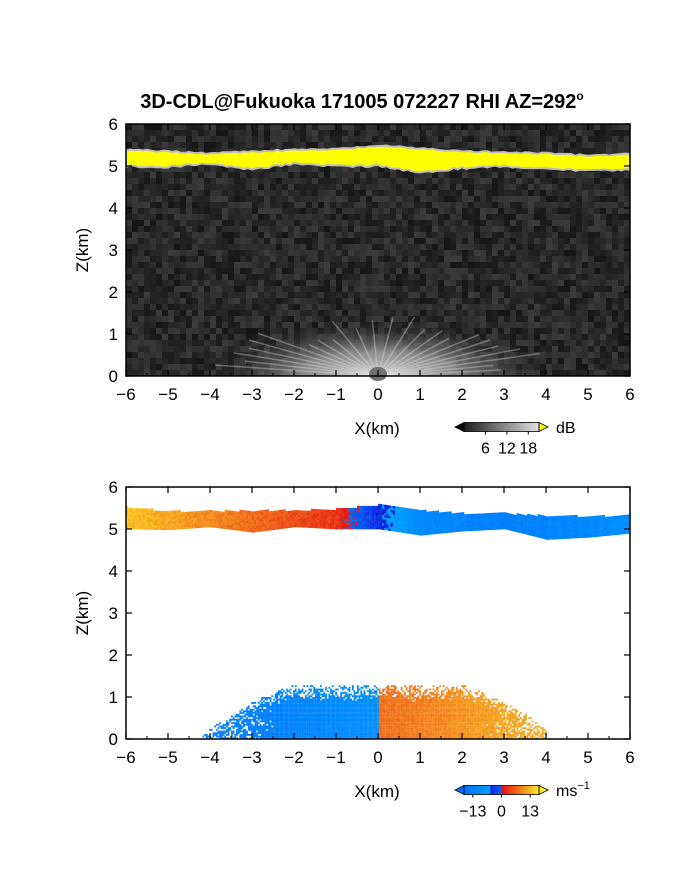  Describe the element at coordinates (378, 349) in the screenshot. I see `reflectivity-near-ground-echo` at that location.